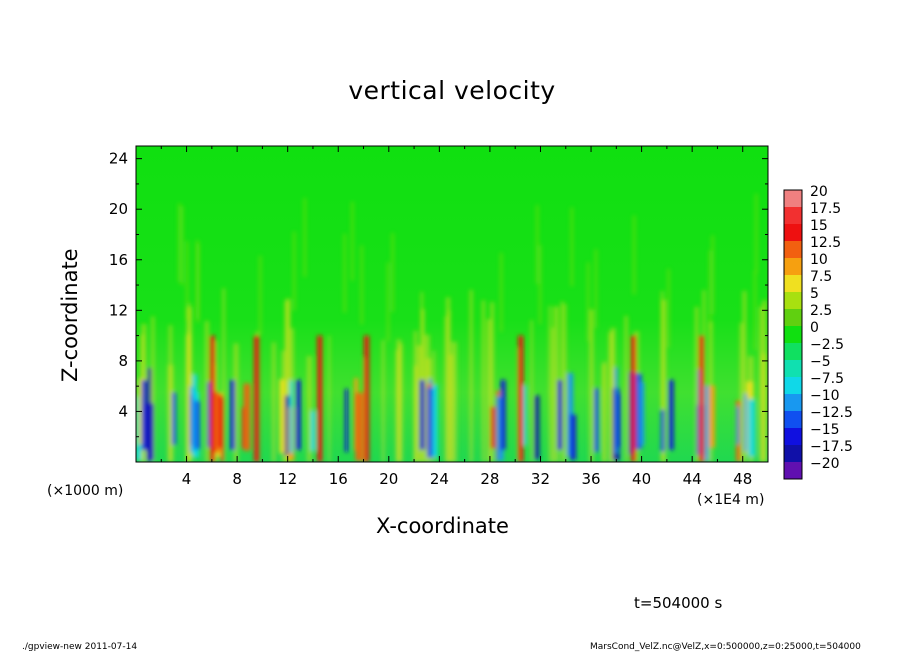 This screenshot has height=654, width=904. I want to click on colorbar-label: −7.5, so click(827, 379).